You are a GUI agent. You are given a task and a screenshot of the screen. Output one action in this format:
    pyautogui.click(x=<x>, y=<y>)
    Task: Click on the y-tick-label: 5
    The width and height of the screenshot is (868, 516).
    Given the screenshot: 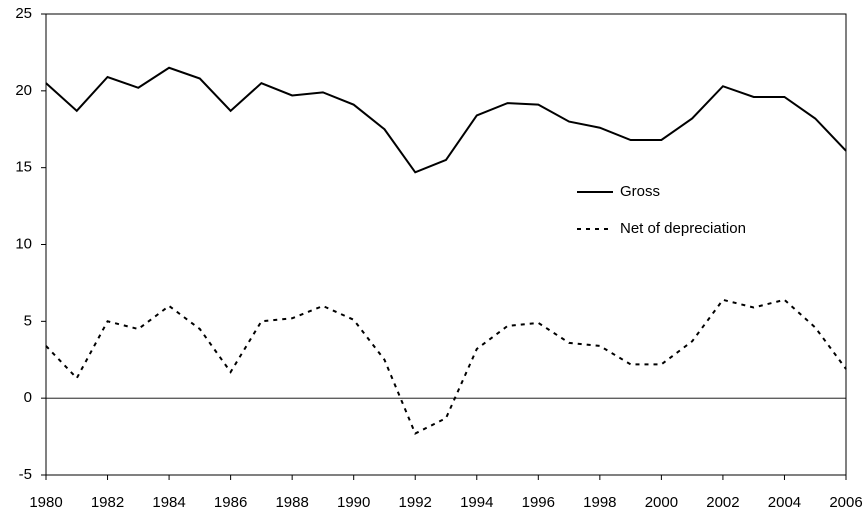 What is the action you would take?
    pyautogui.click(x=28, y=320)
    